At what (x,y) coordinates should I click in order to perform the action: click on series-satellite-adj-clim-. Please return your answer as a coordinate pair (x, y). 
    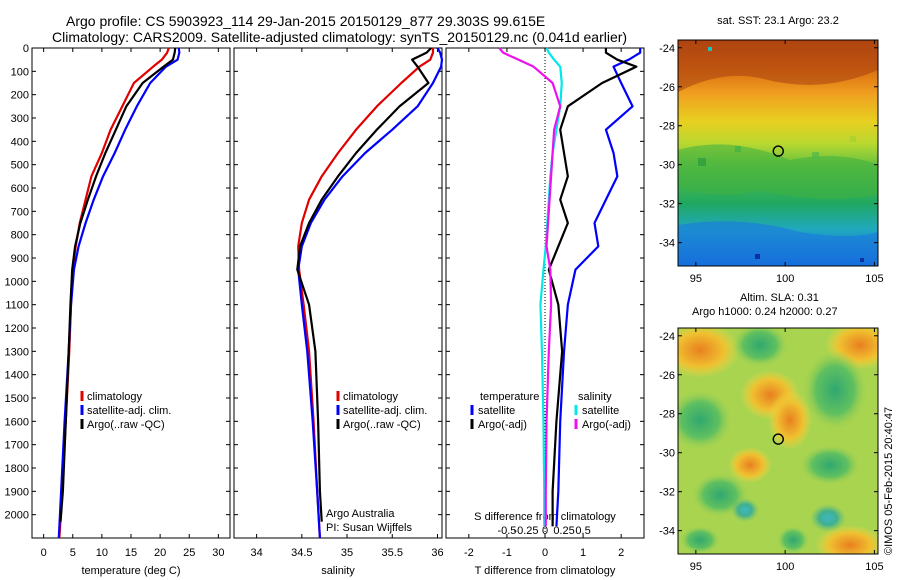
    Looking at the image, I should click on (370, 293).